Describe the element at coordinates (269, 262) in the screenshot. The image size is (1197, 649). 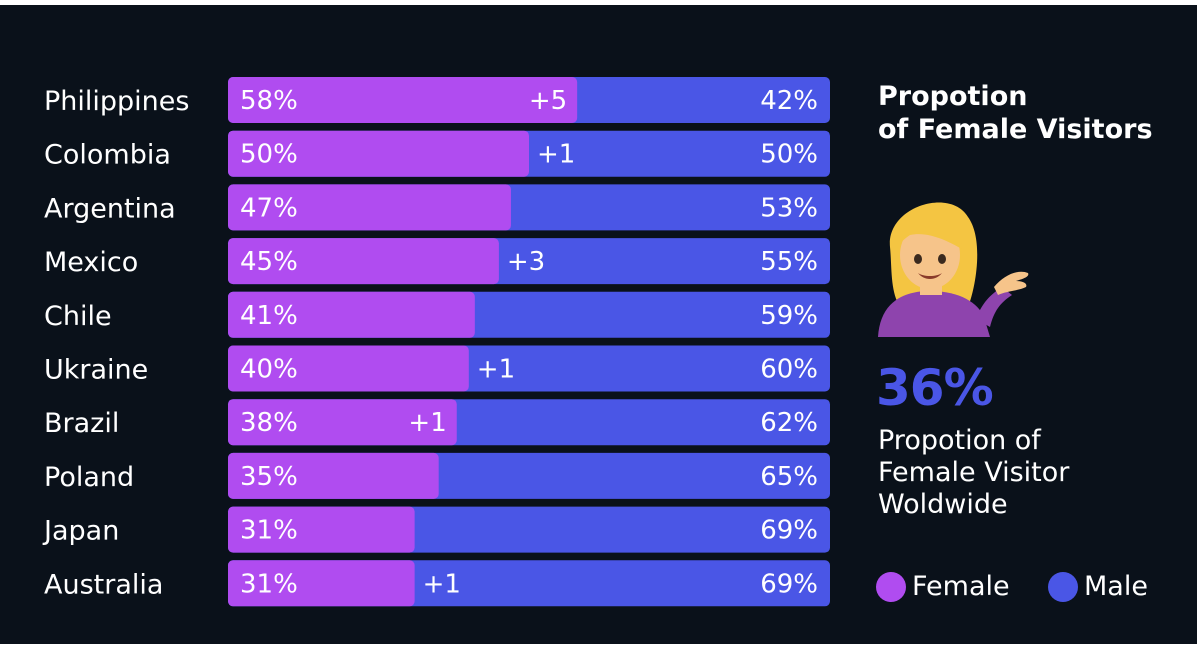
I see `female-value-label-mexico: 45%` at that location.